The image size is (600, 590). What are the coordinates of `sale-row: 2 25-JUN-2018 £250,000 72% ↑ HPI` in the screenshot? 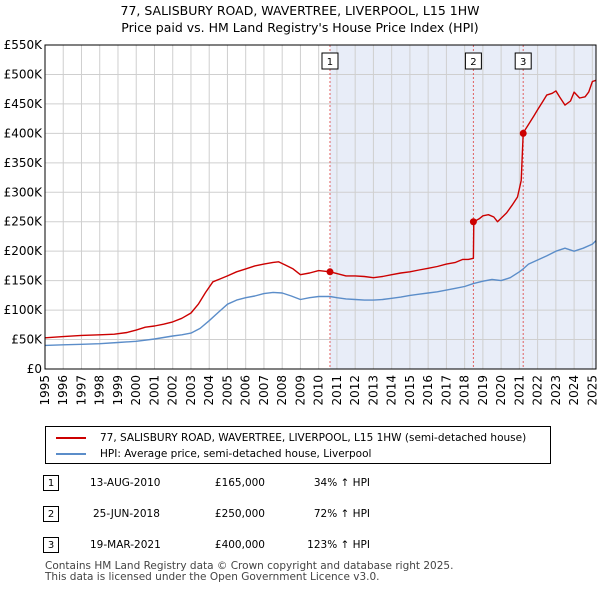 It's located at (300, 516).